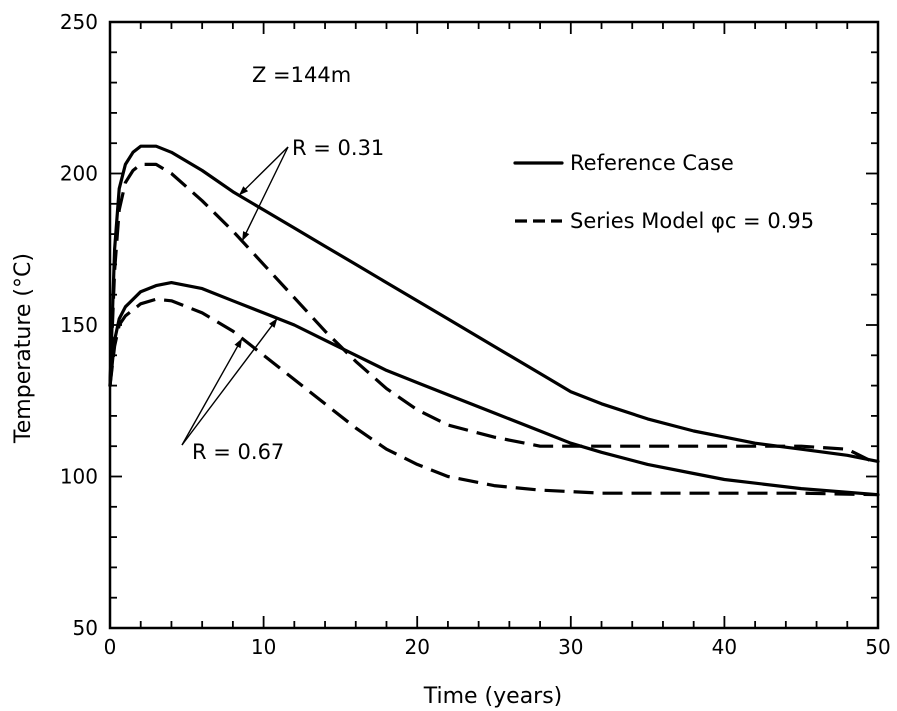 Image resolution: width=897 pixels, height=711 pixels. I want to click on r-low-annotation: R = 0.67, so click(238, 452).